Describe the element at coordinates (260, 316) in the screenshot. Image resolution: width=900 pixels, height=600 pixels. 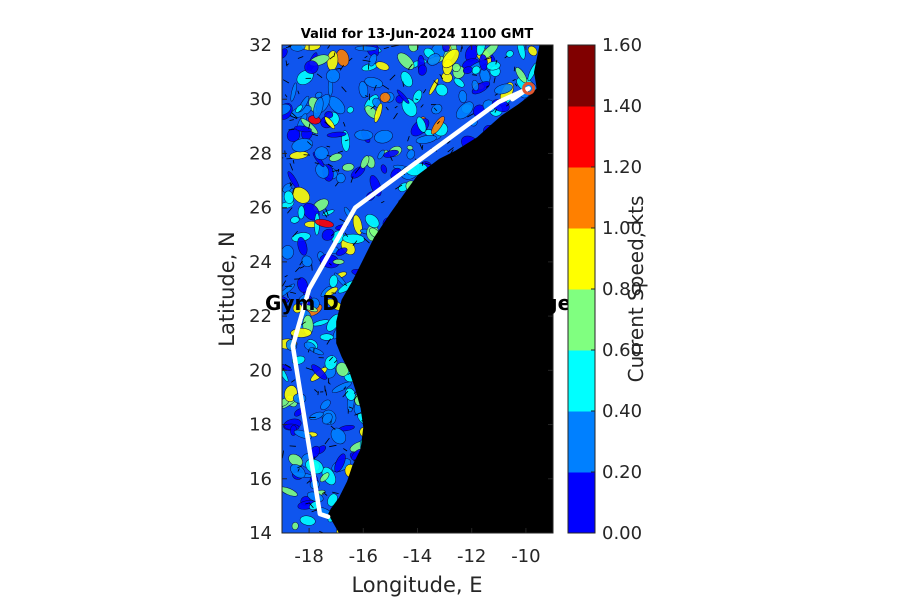
I see `y-tick-label: 22` at that location.